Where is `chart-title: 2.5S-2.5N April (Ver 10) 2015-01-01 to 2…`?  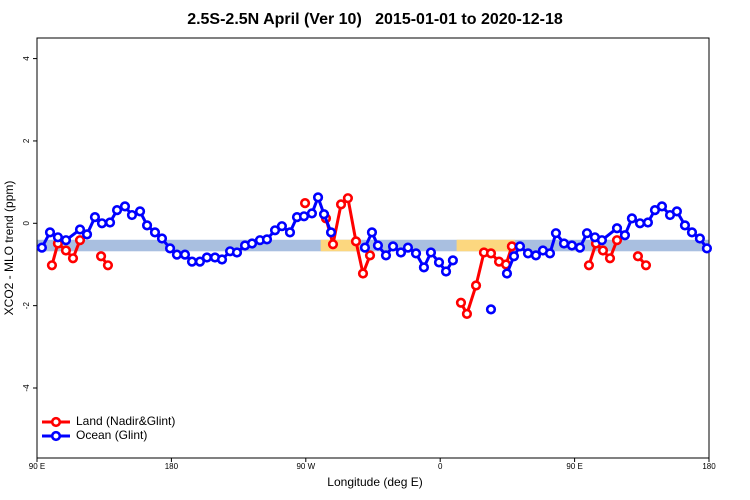
chart-title: 2.5S-2.5N April (Ver 10) 2015-01-01 to 2… is located at coordinates (375, 19).